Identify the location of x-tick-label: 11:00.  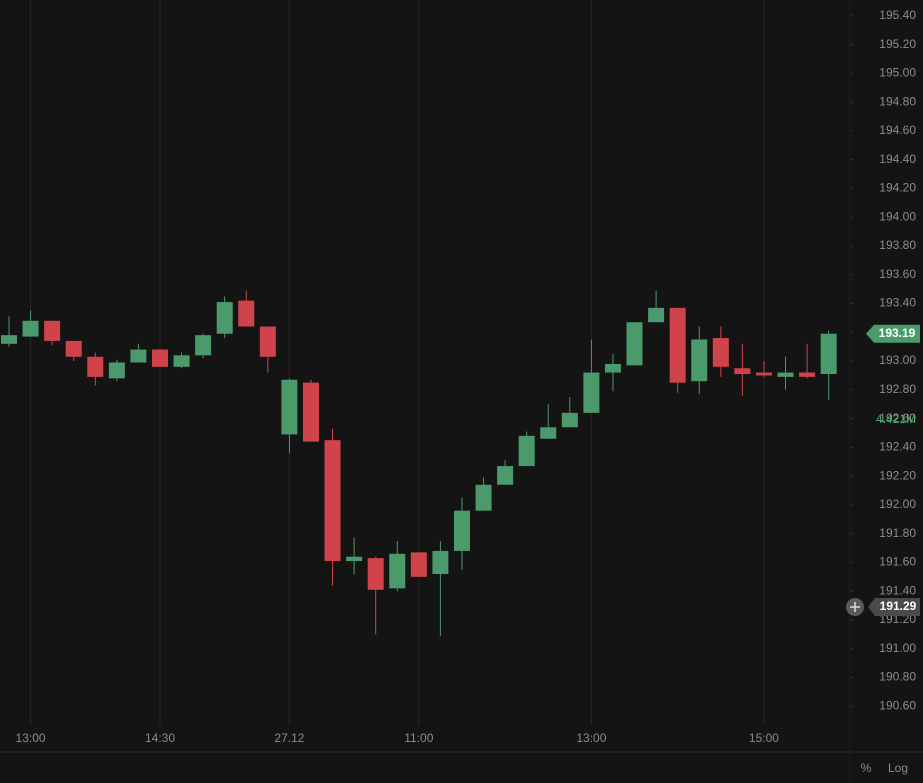
(418, 738).